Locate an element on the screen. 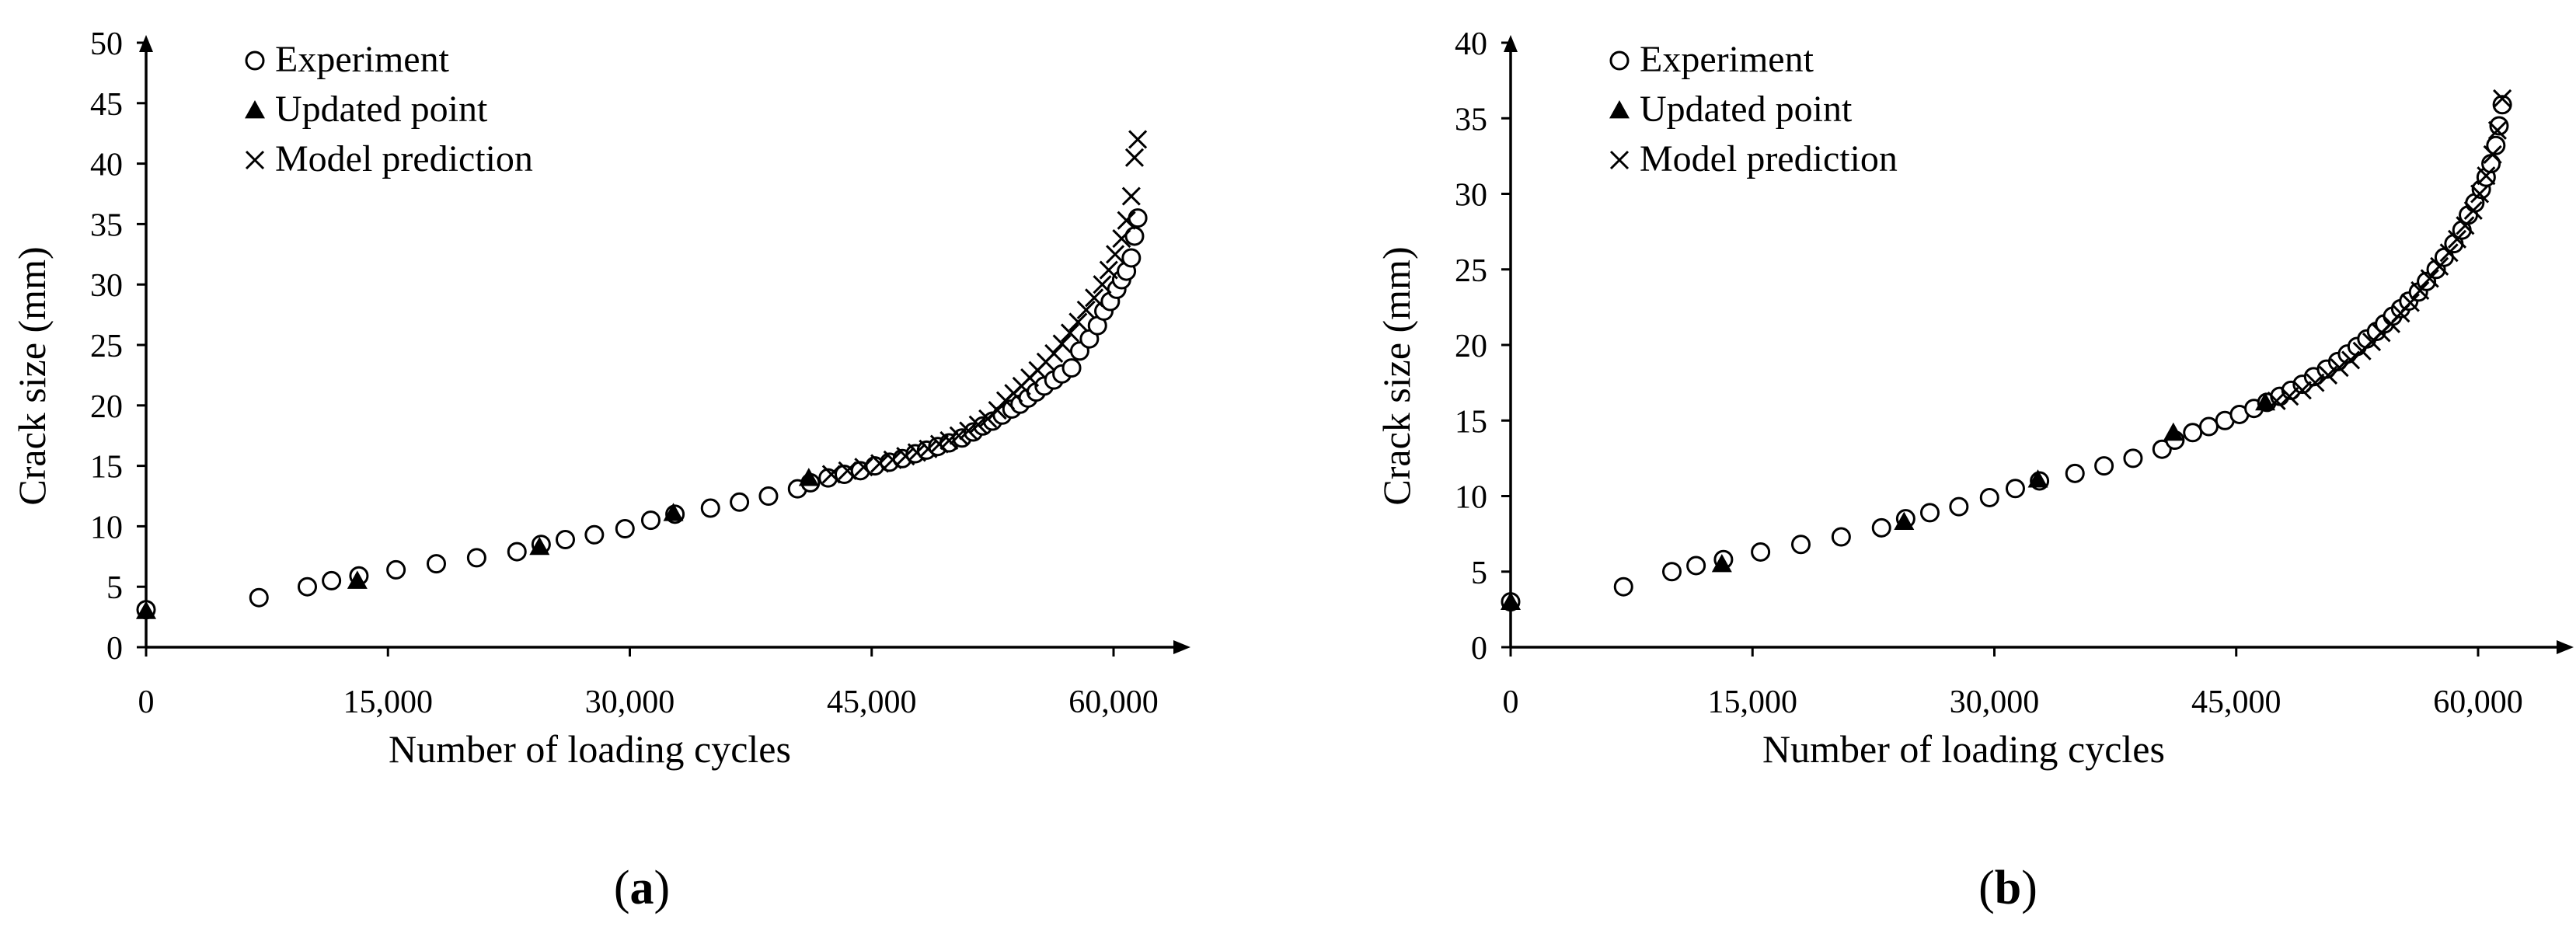 The width and height of the screenshot is (2576, 930). x-tick-label: 45,000 is located at coordinates (2236, 702).